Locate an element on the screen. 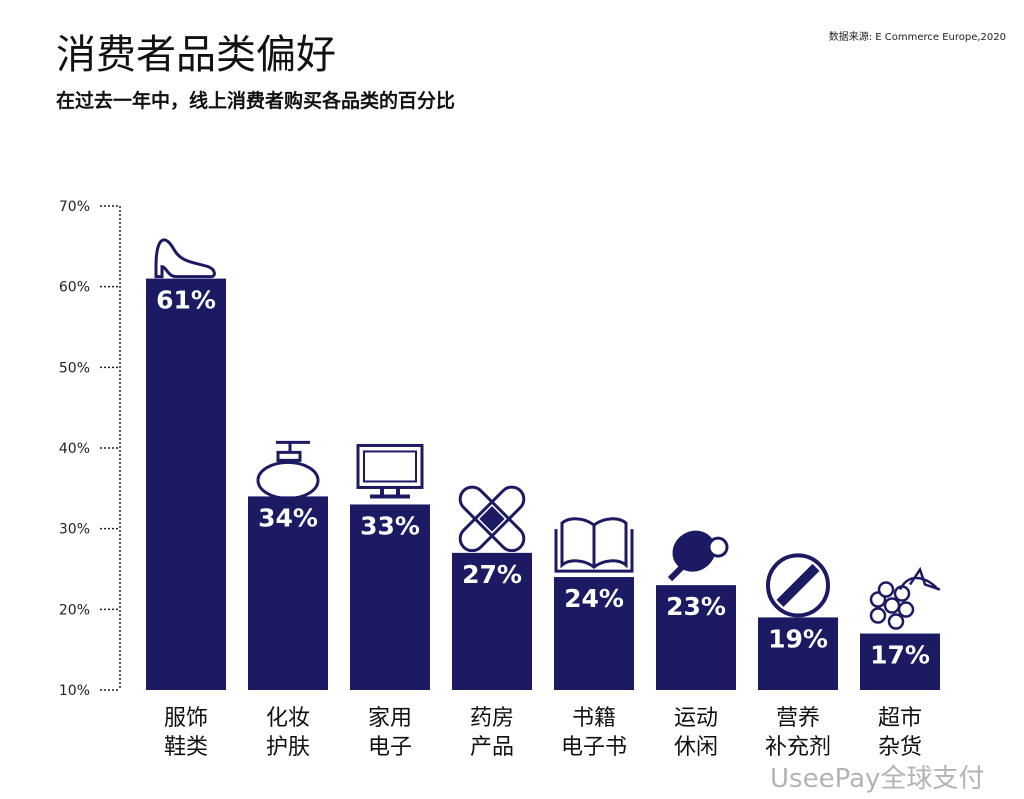  x-tick-label: 杂货 is located at coordinates (900, 747).